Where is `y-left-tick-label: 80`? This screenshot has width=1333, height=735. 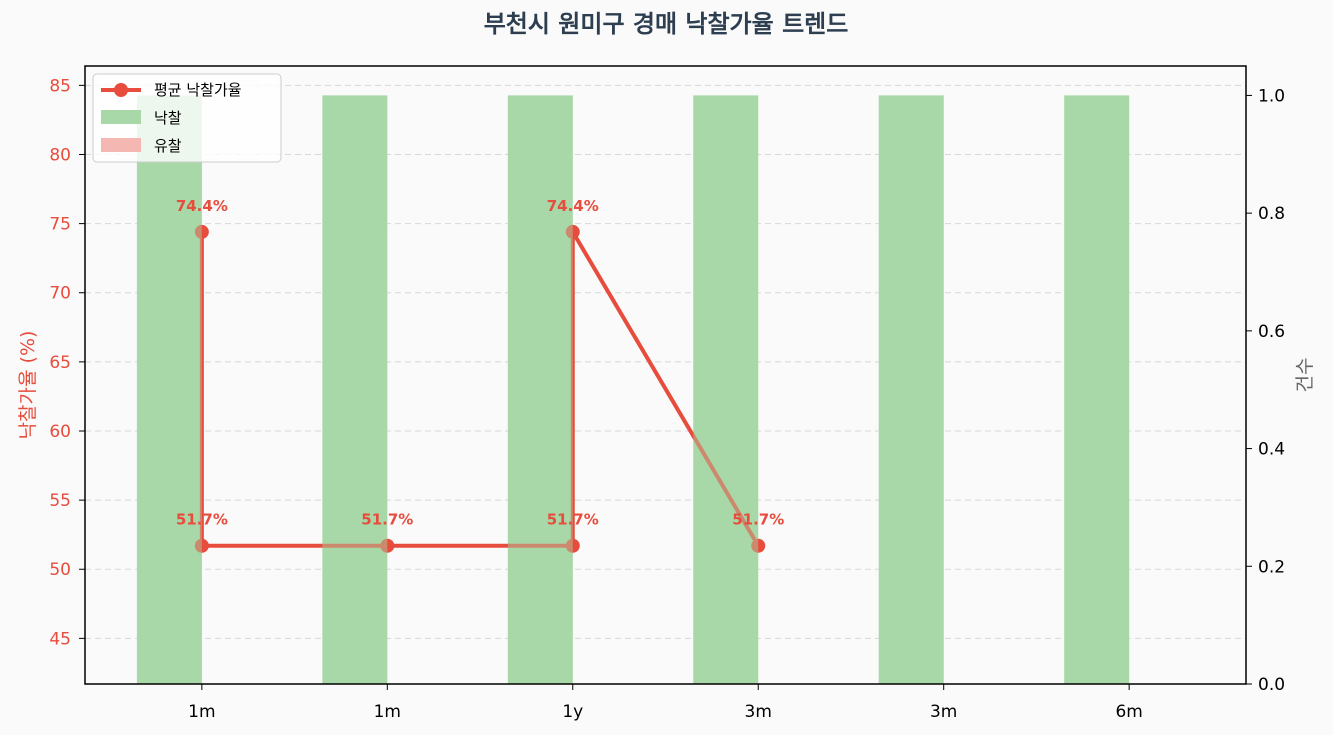
y-left-tick-label: 80 is located at coordinates (60, 155).